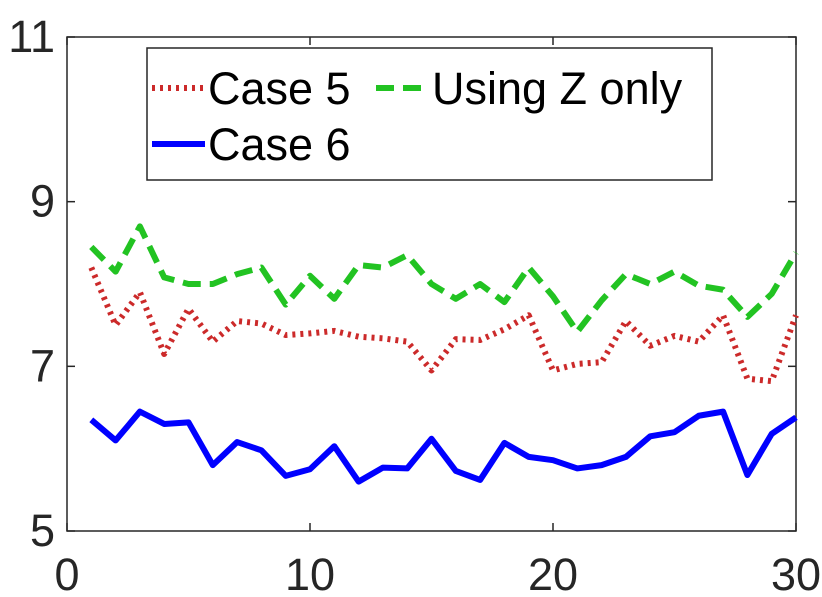 Image resolution: width=822 pixels, height=597 pixels. What do you see at coordinates (279, 144) in the screenshot?
I see `legend-label: Case 6` at bounding box center [279, 144].